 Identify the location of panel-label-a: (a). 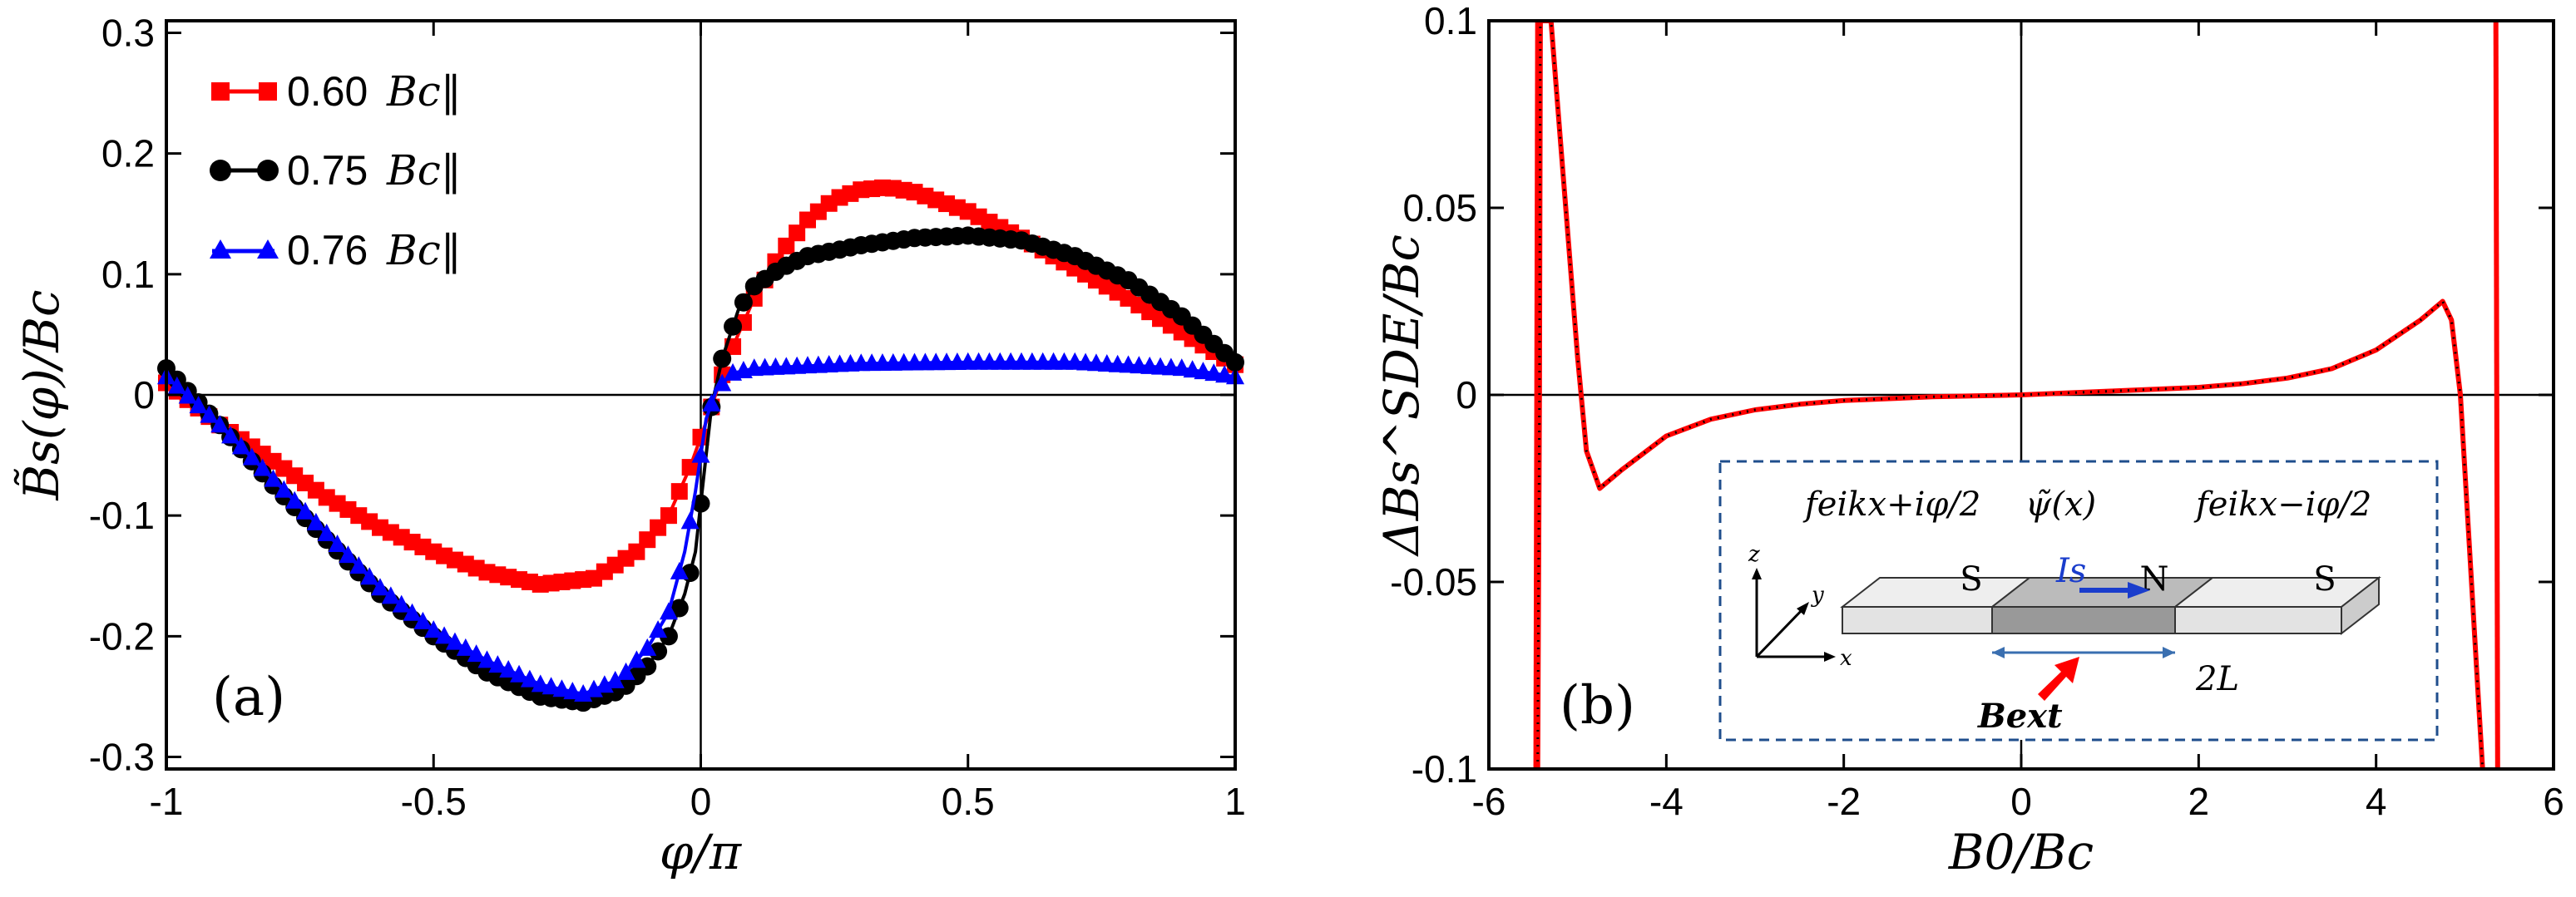
(248, 697).